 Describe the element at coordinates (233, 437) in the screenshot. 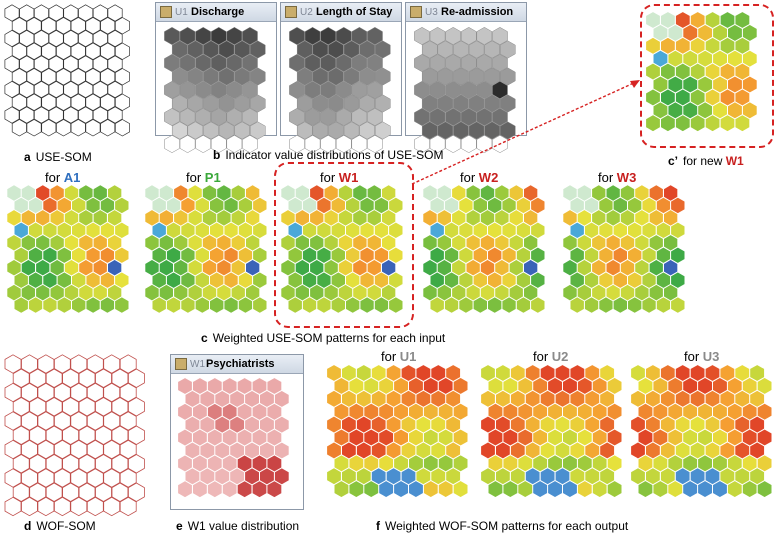

I see `psychiatrists-hex-map` at that location.